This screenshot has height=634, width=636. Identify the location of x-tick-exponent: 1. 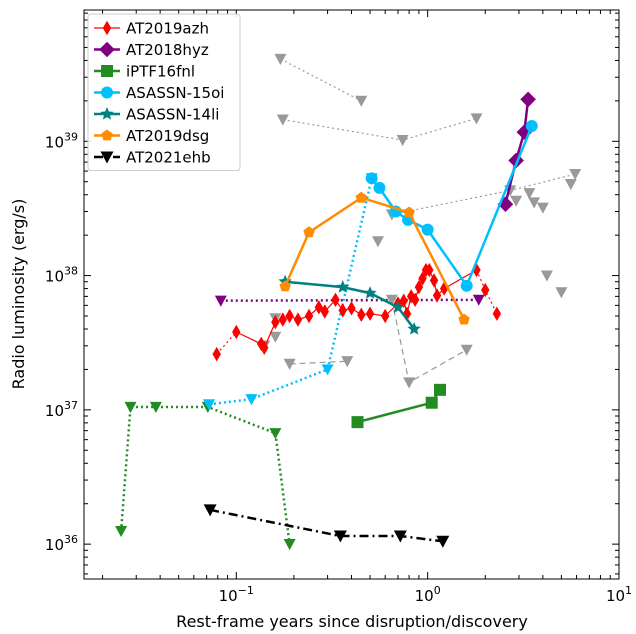
(628, 590).